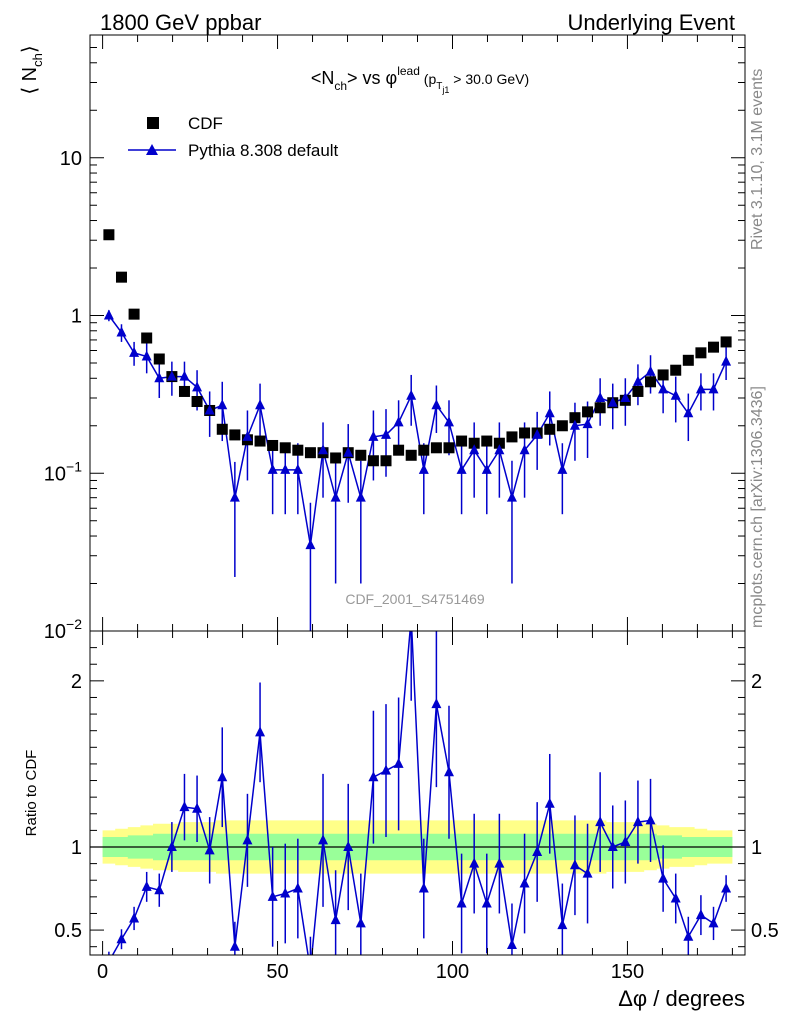 This screenshot has height=1024, width=786. Describe the element at coordinates (32, 69) in the screenshot. I see `main-y-axis-label: ⟨ Nch⟩` at that location.